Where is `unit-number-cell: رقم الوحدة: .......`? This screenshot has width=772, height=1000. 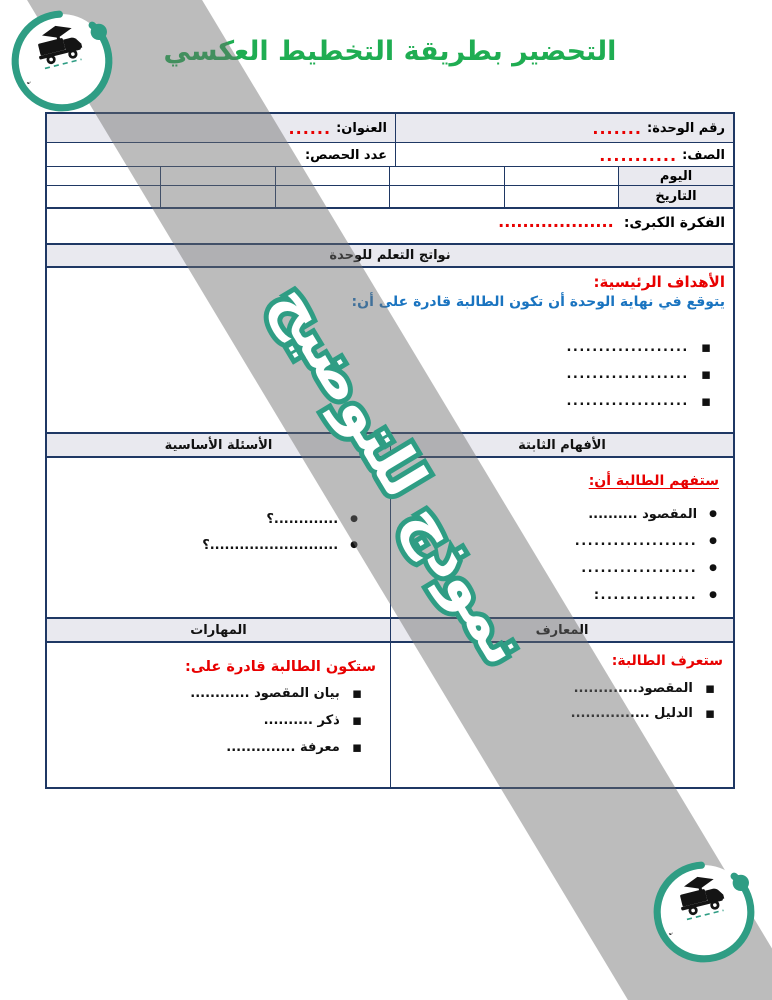 unit-number-cell: رقم الوحدة: ....... is located at coordinates (564, 128).